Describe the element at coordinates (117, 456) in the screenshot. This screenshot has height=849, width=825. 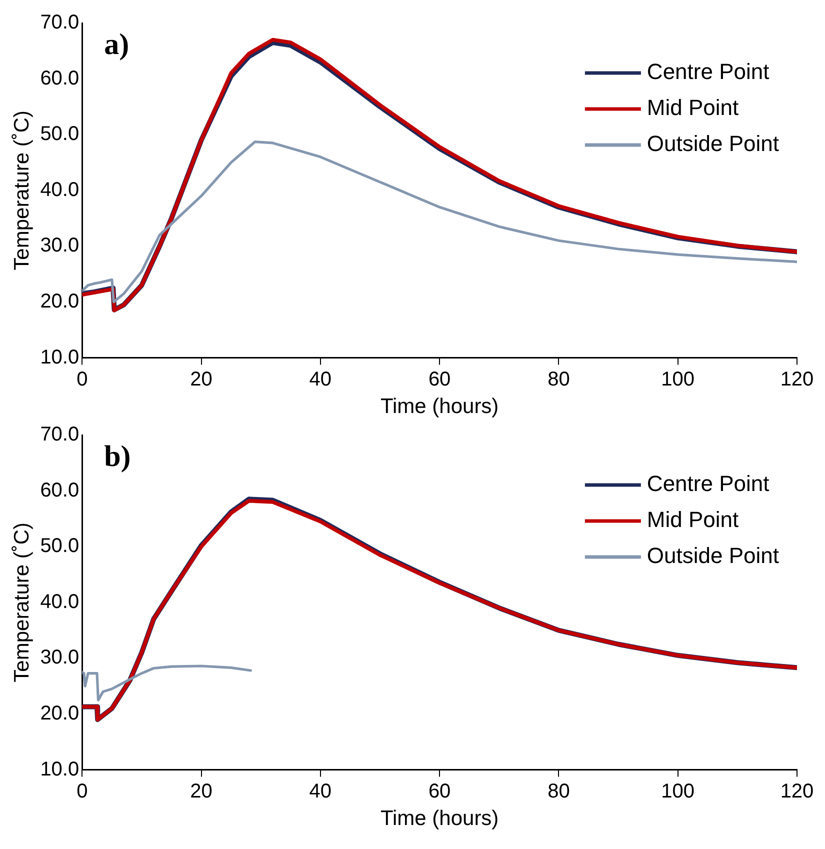
I see `chart-title: b)` at that location.